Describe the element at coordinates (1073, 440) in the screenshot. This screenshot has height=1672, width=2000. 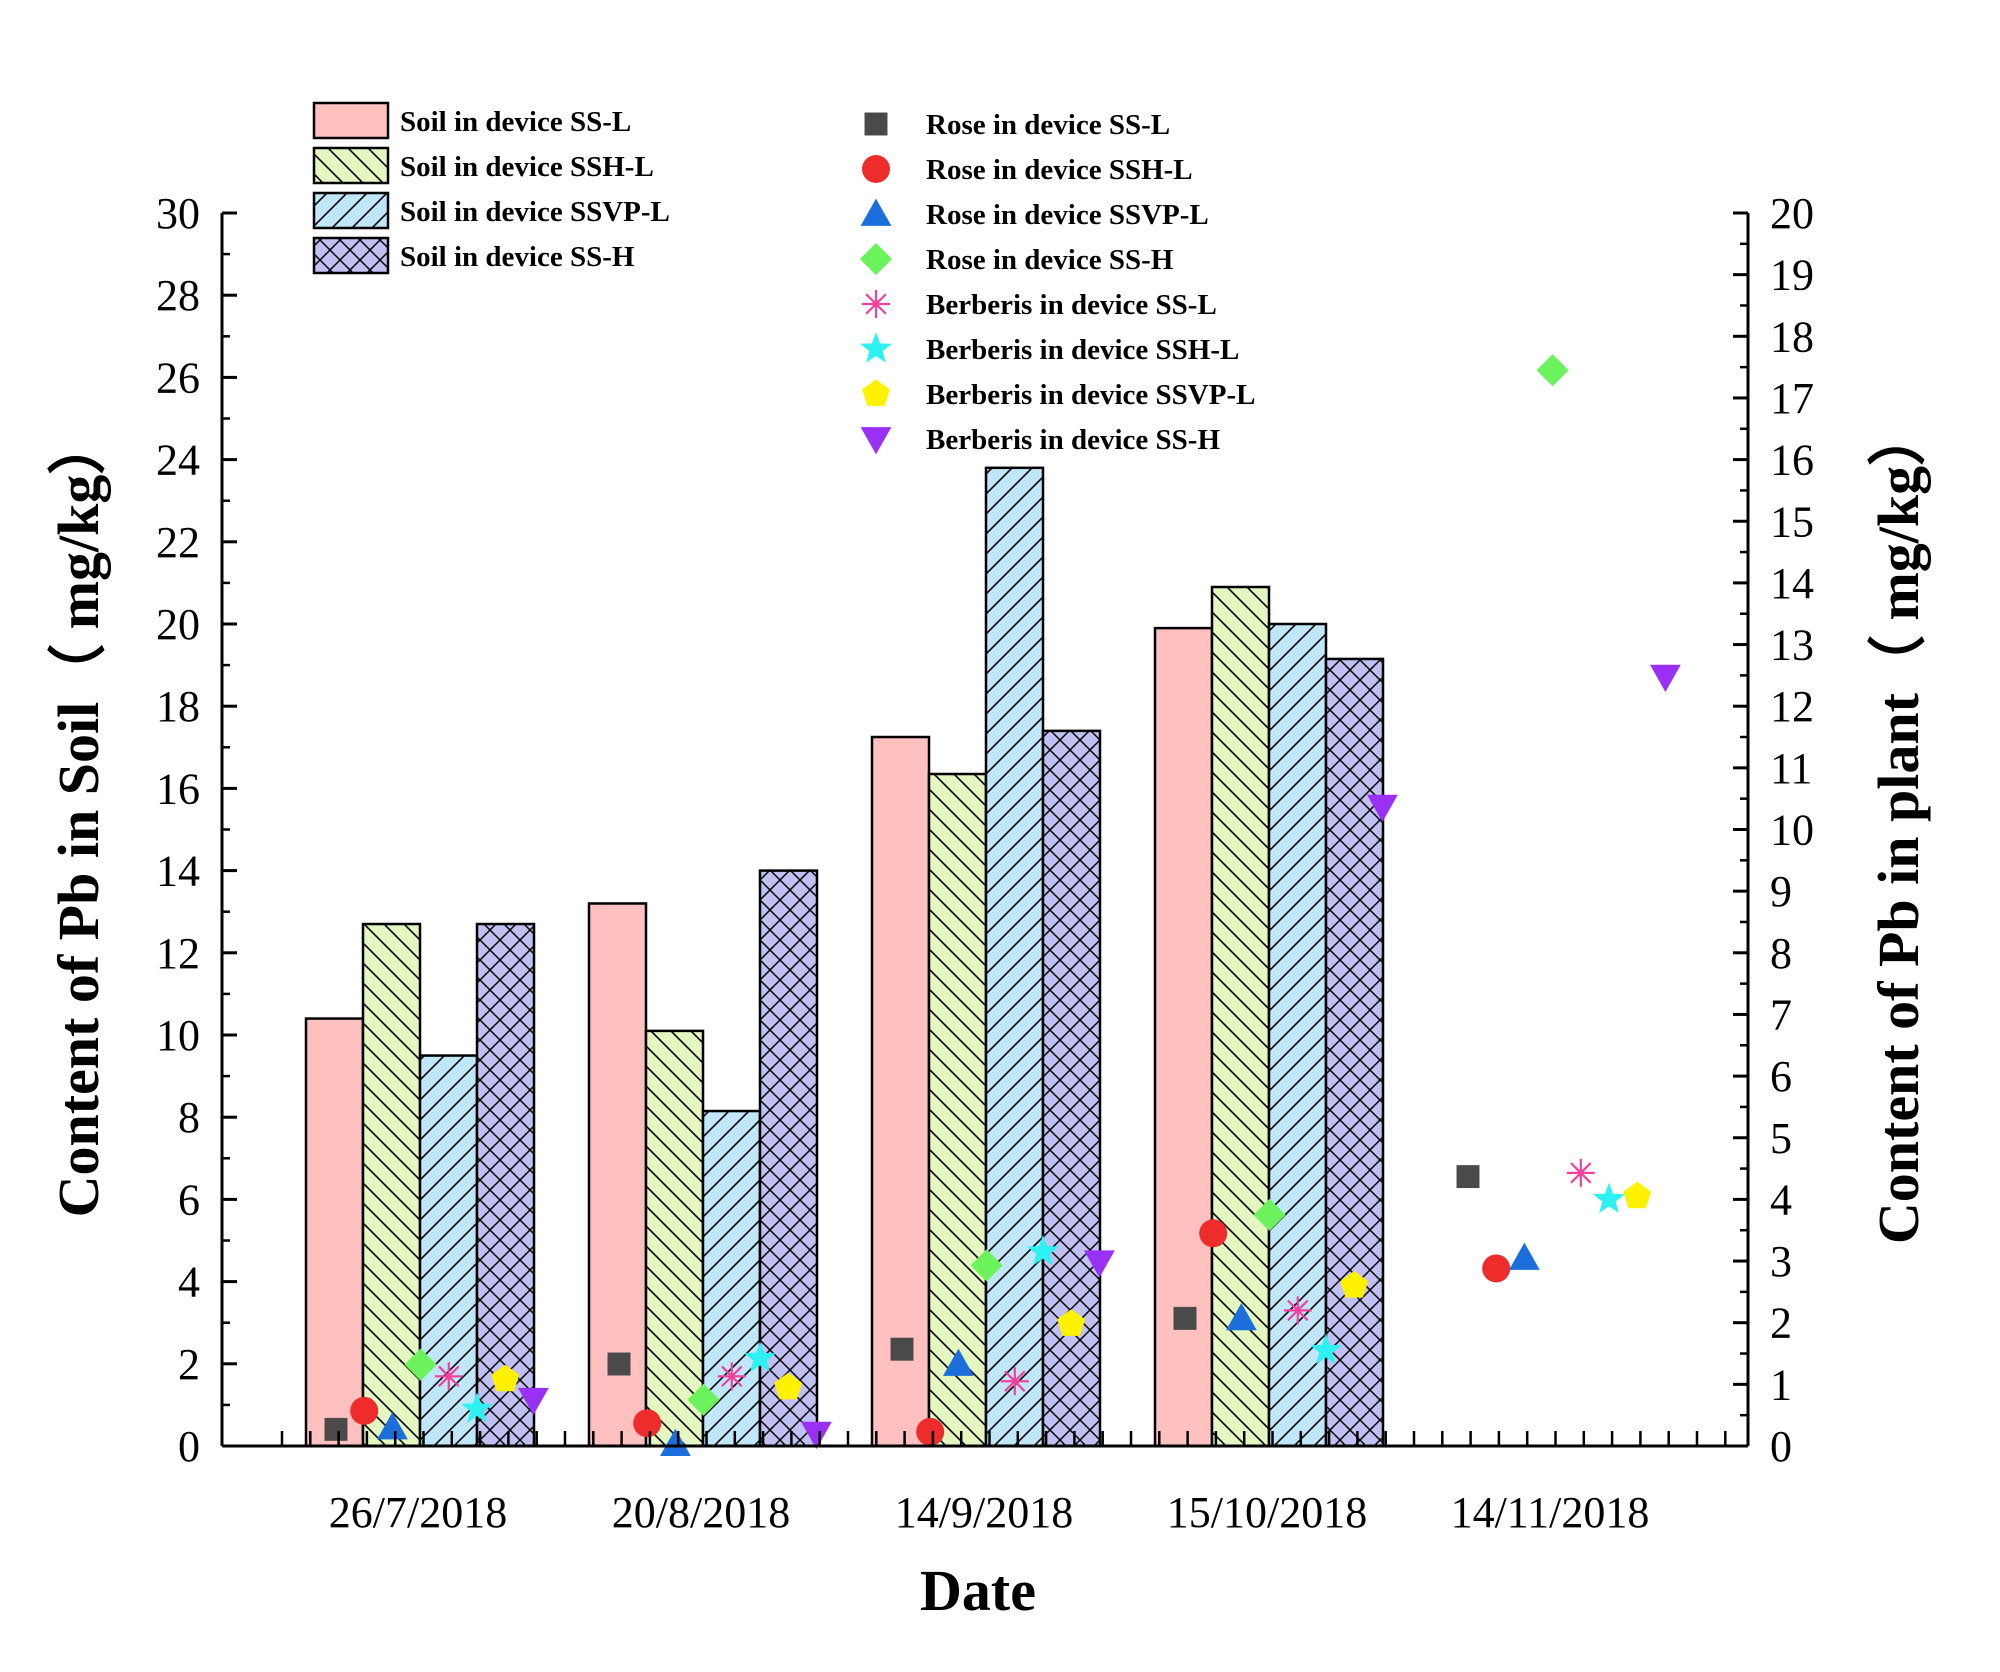
I see `legend-label: Berberis in device SS-H` at that location.